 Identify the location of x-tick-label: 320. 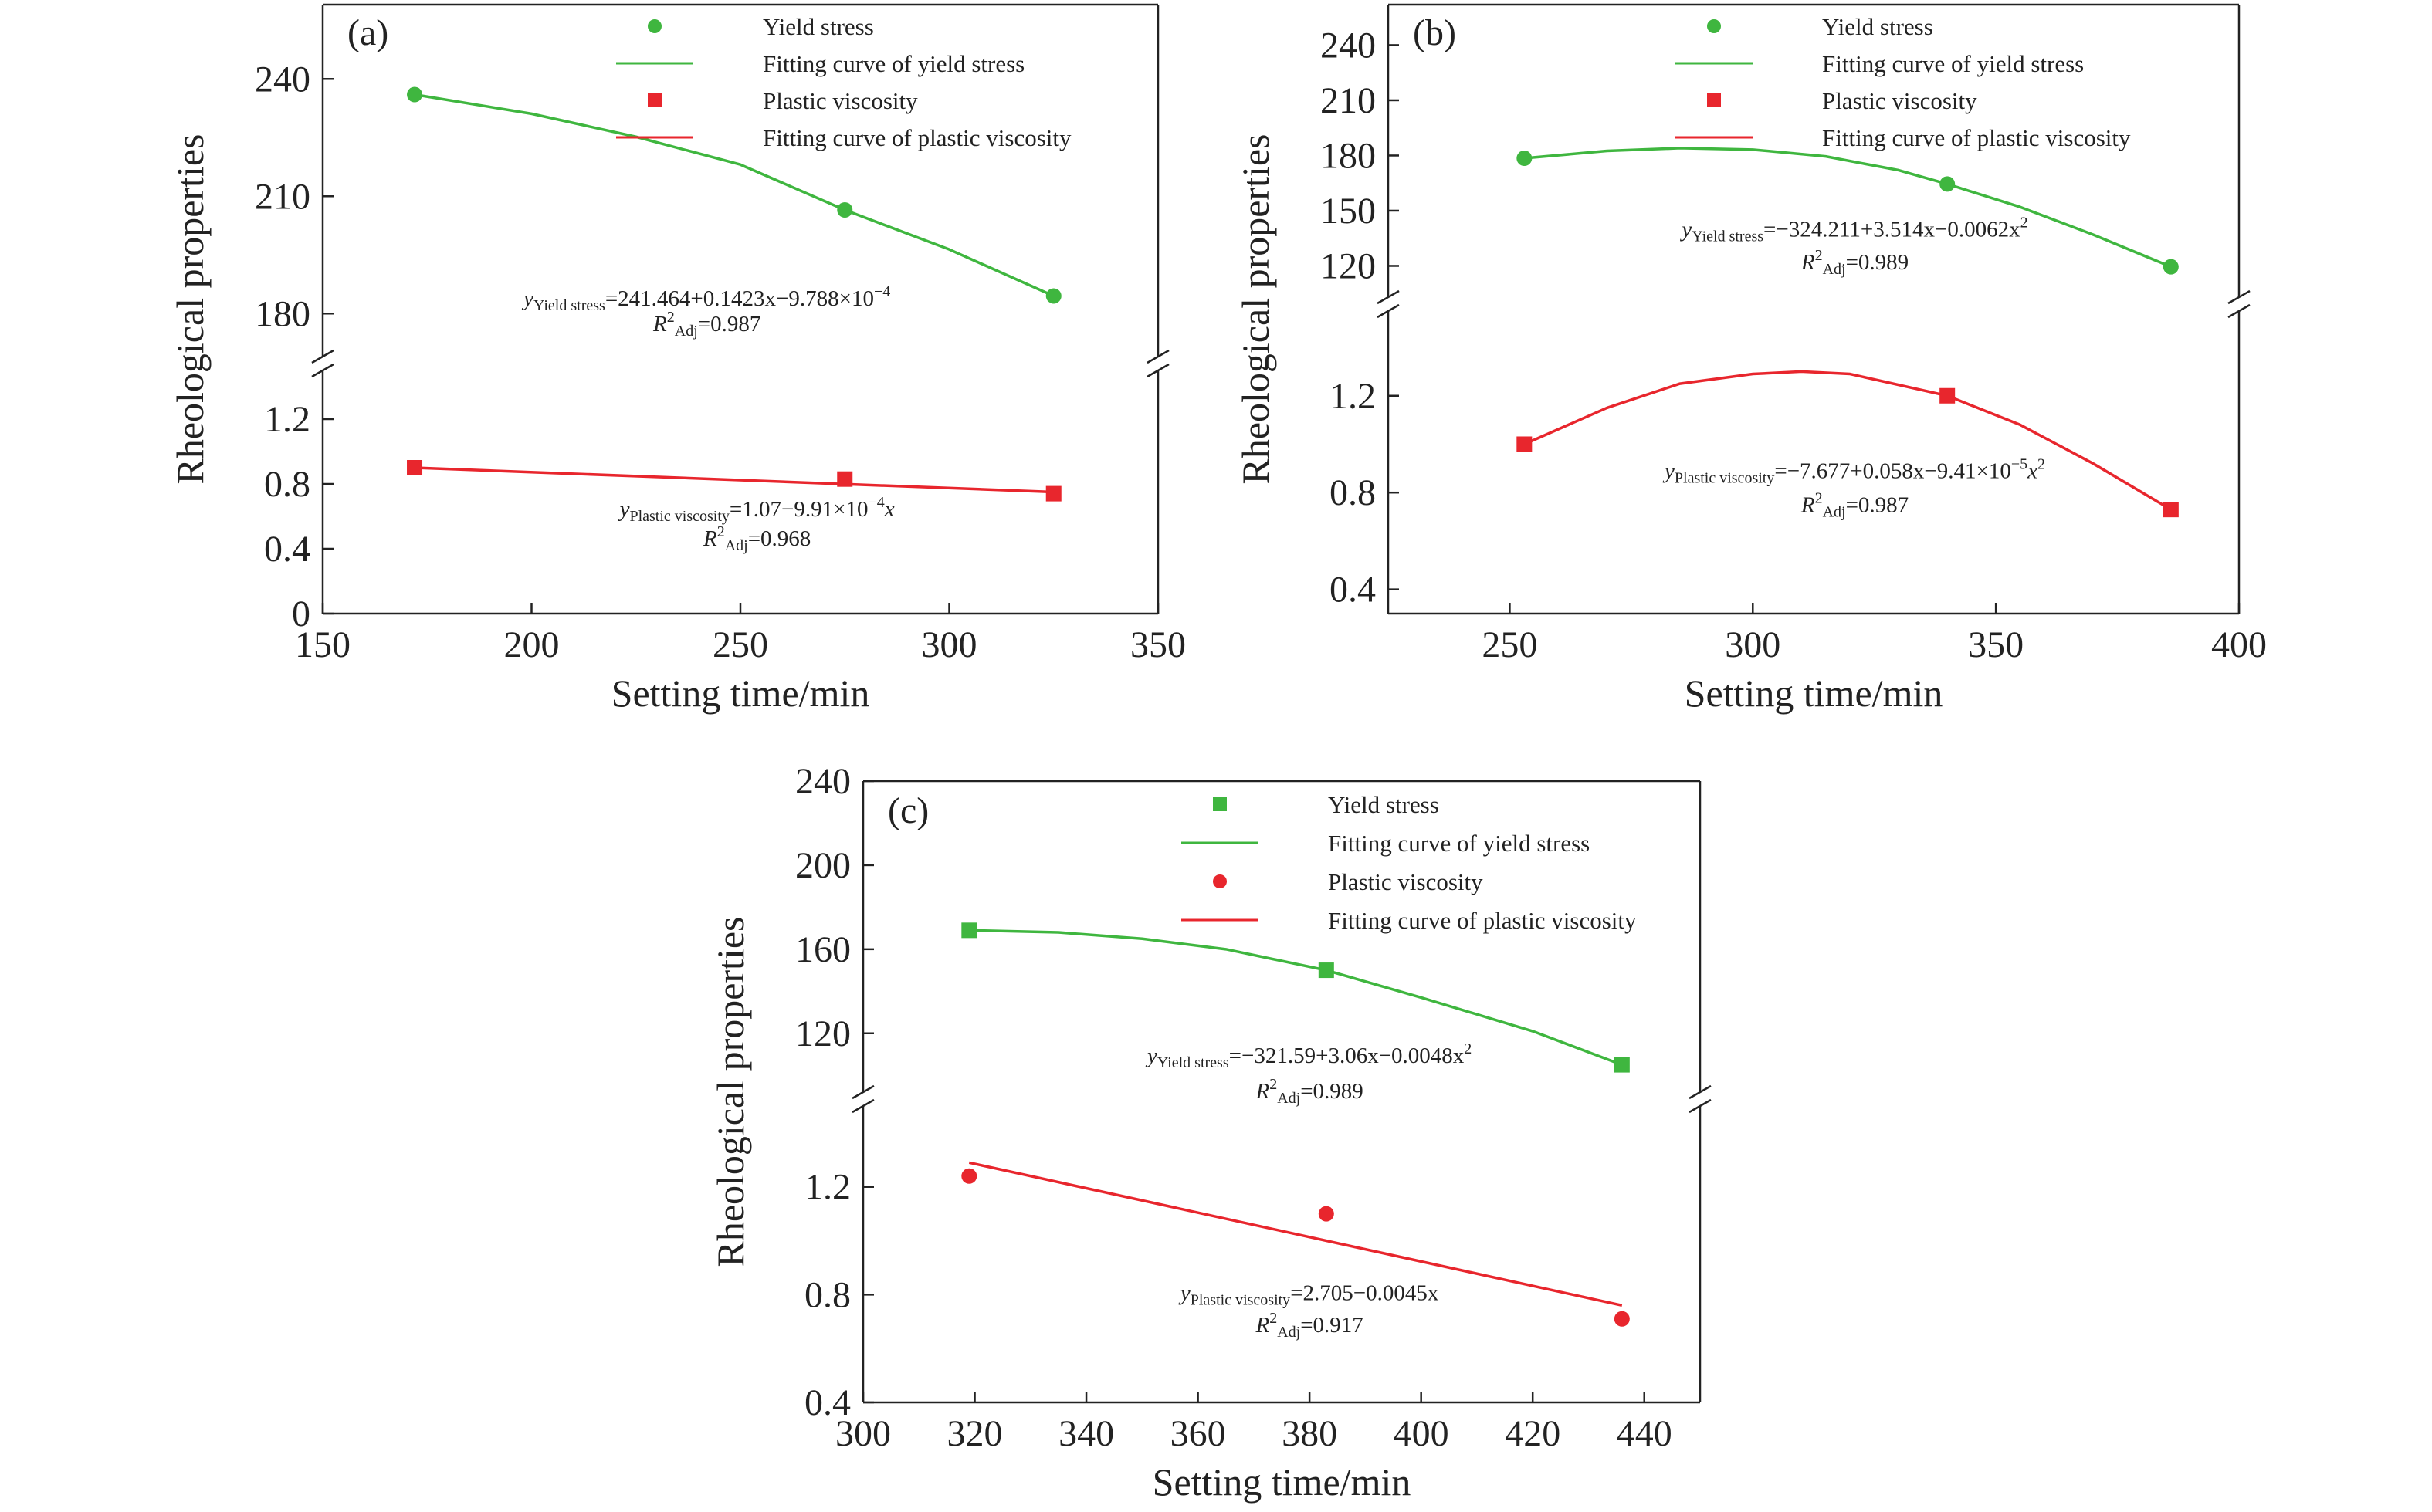
(975, 1433).